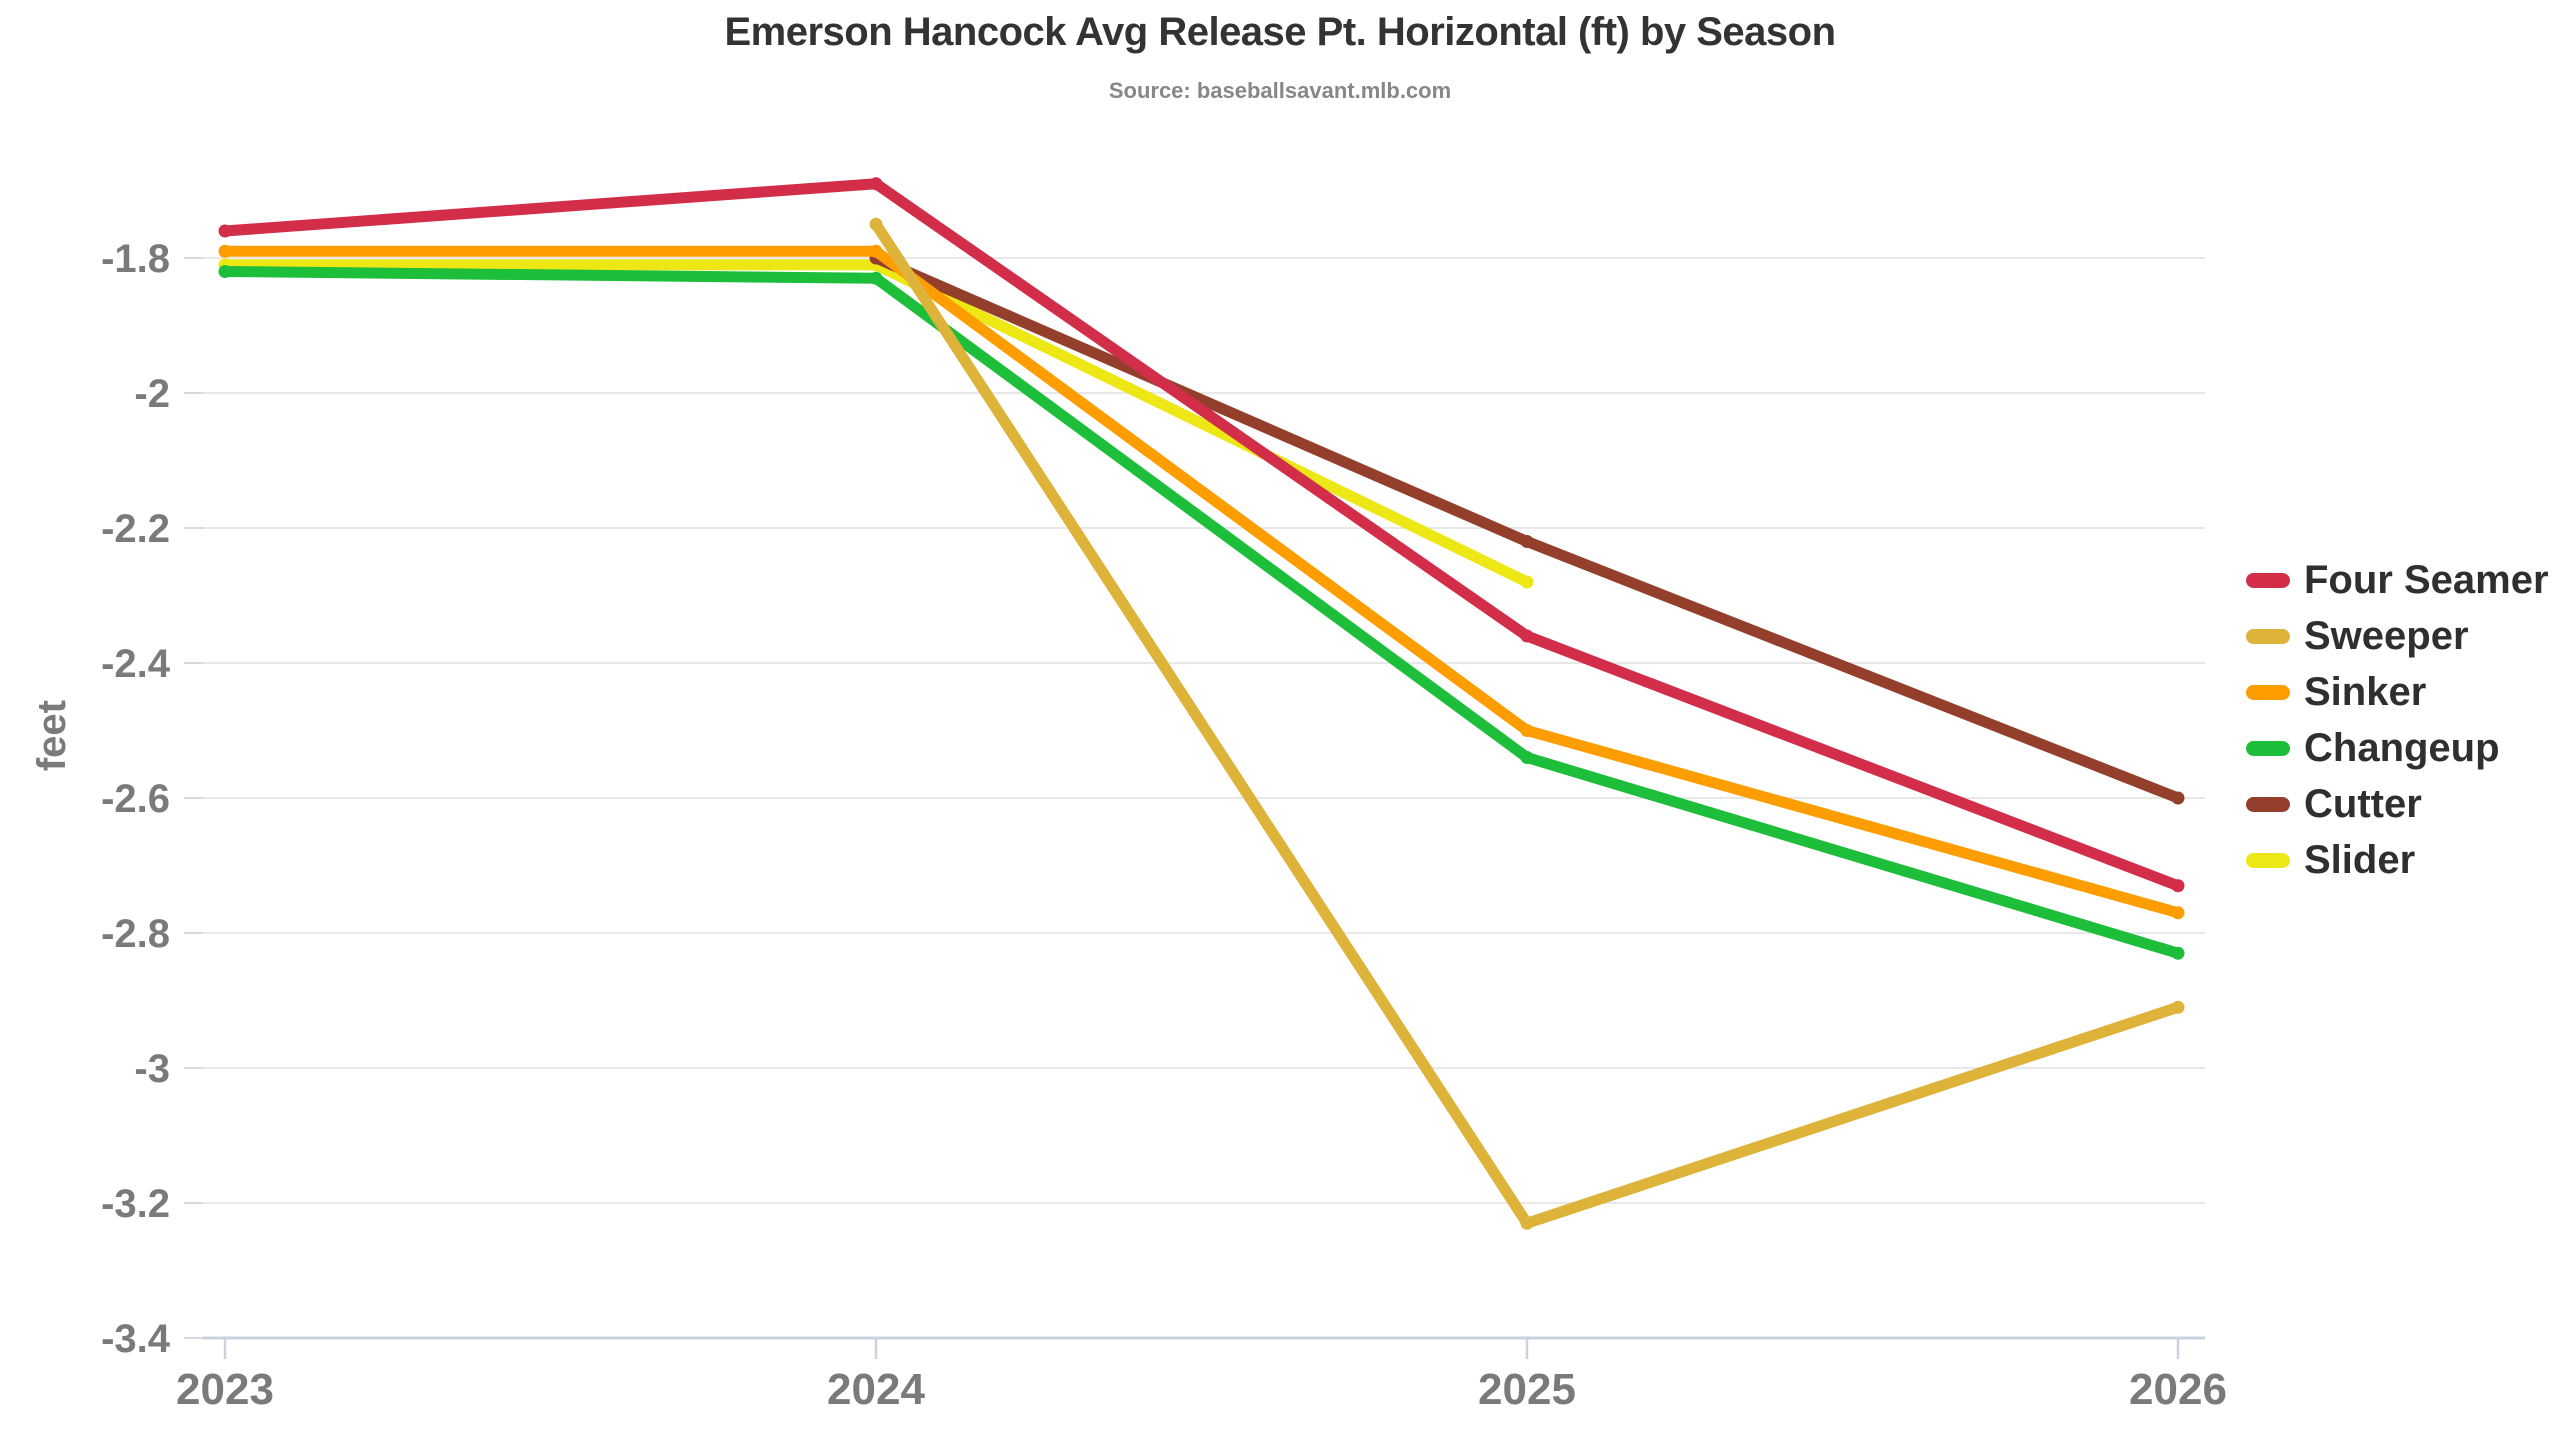 Image resolution: width=2560 pixels, height=1440 pixels. Describe the element at coordinates (1527, 582) in the screenshot. I see `data-point-slider` at that location.